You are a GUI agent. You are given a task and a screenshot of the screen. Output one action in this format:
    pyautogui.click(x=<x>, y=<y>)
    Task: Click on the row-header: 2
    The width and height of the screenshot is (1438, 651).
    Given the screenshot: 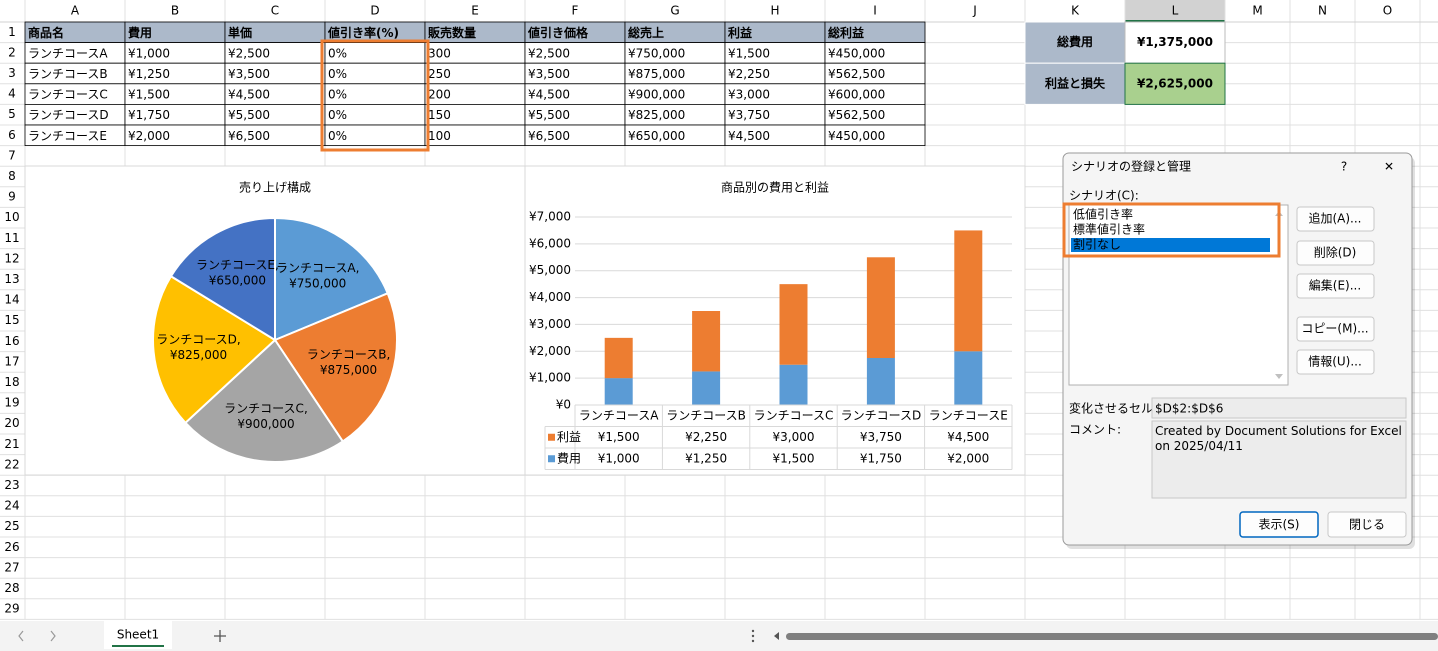 What is the action you would take?
    pyautogui.click(x=12, y=52)
    